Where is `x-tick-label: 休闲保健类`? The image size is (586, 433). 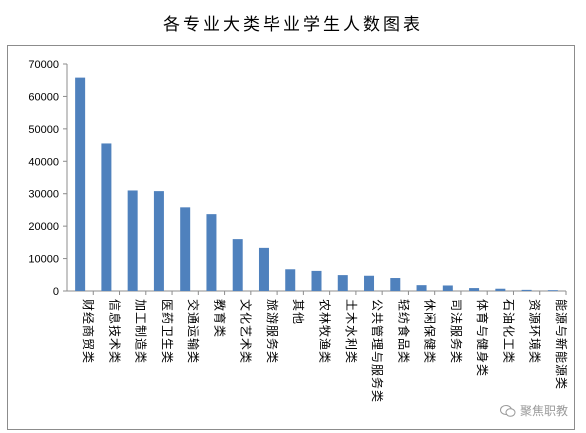 x-tick-label: 休闲保健类 is located at coordinates (430, 331).